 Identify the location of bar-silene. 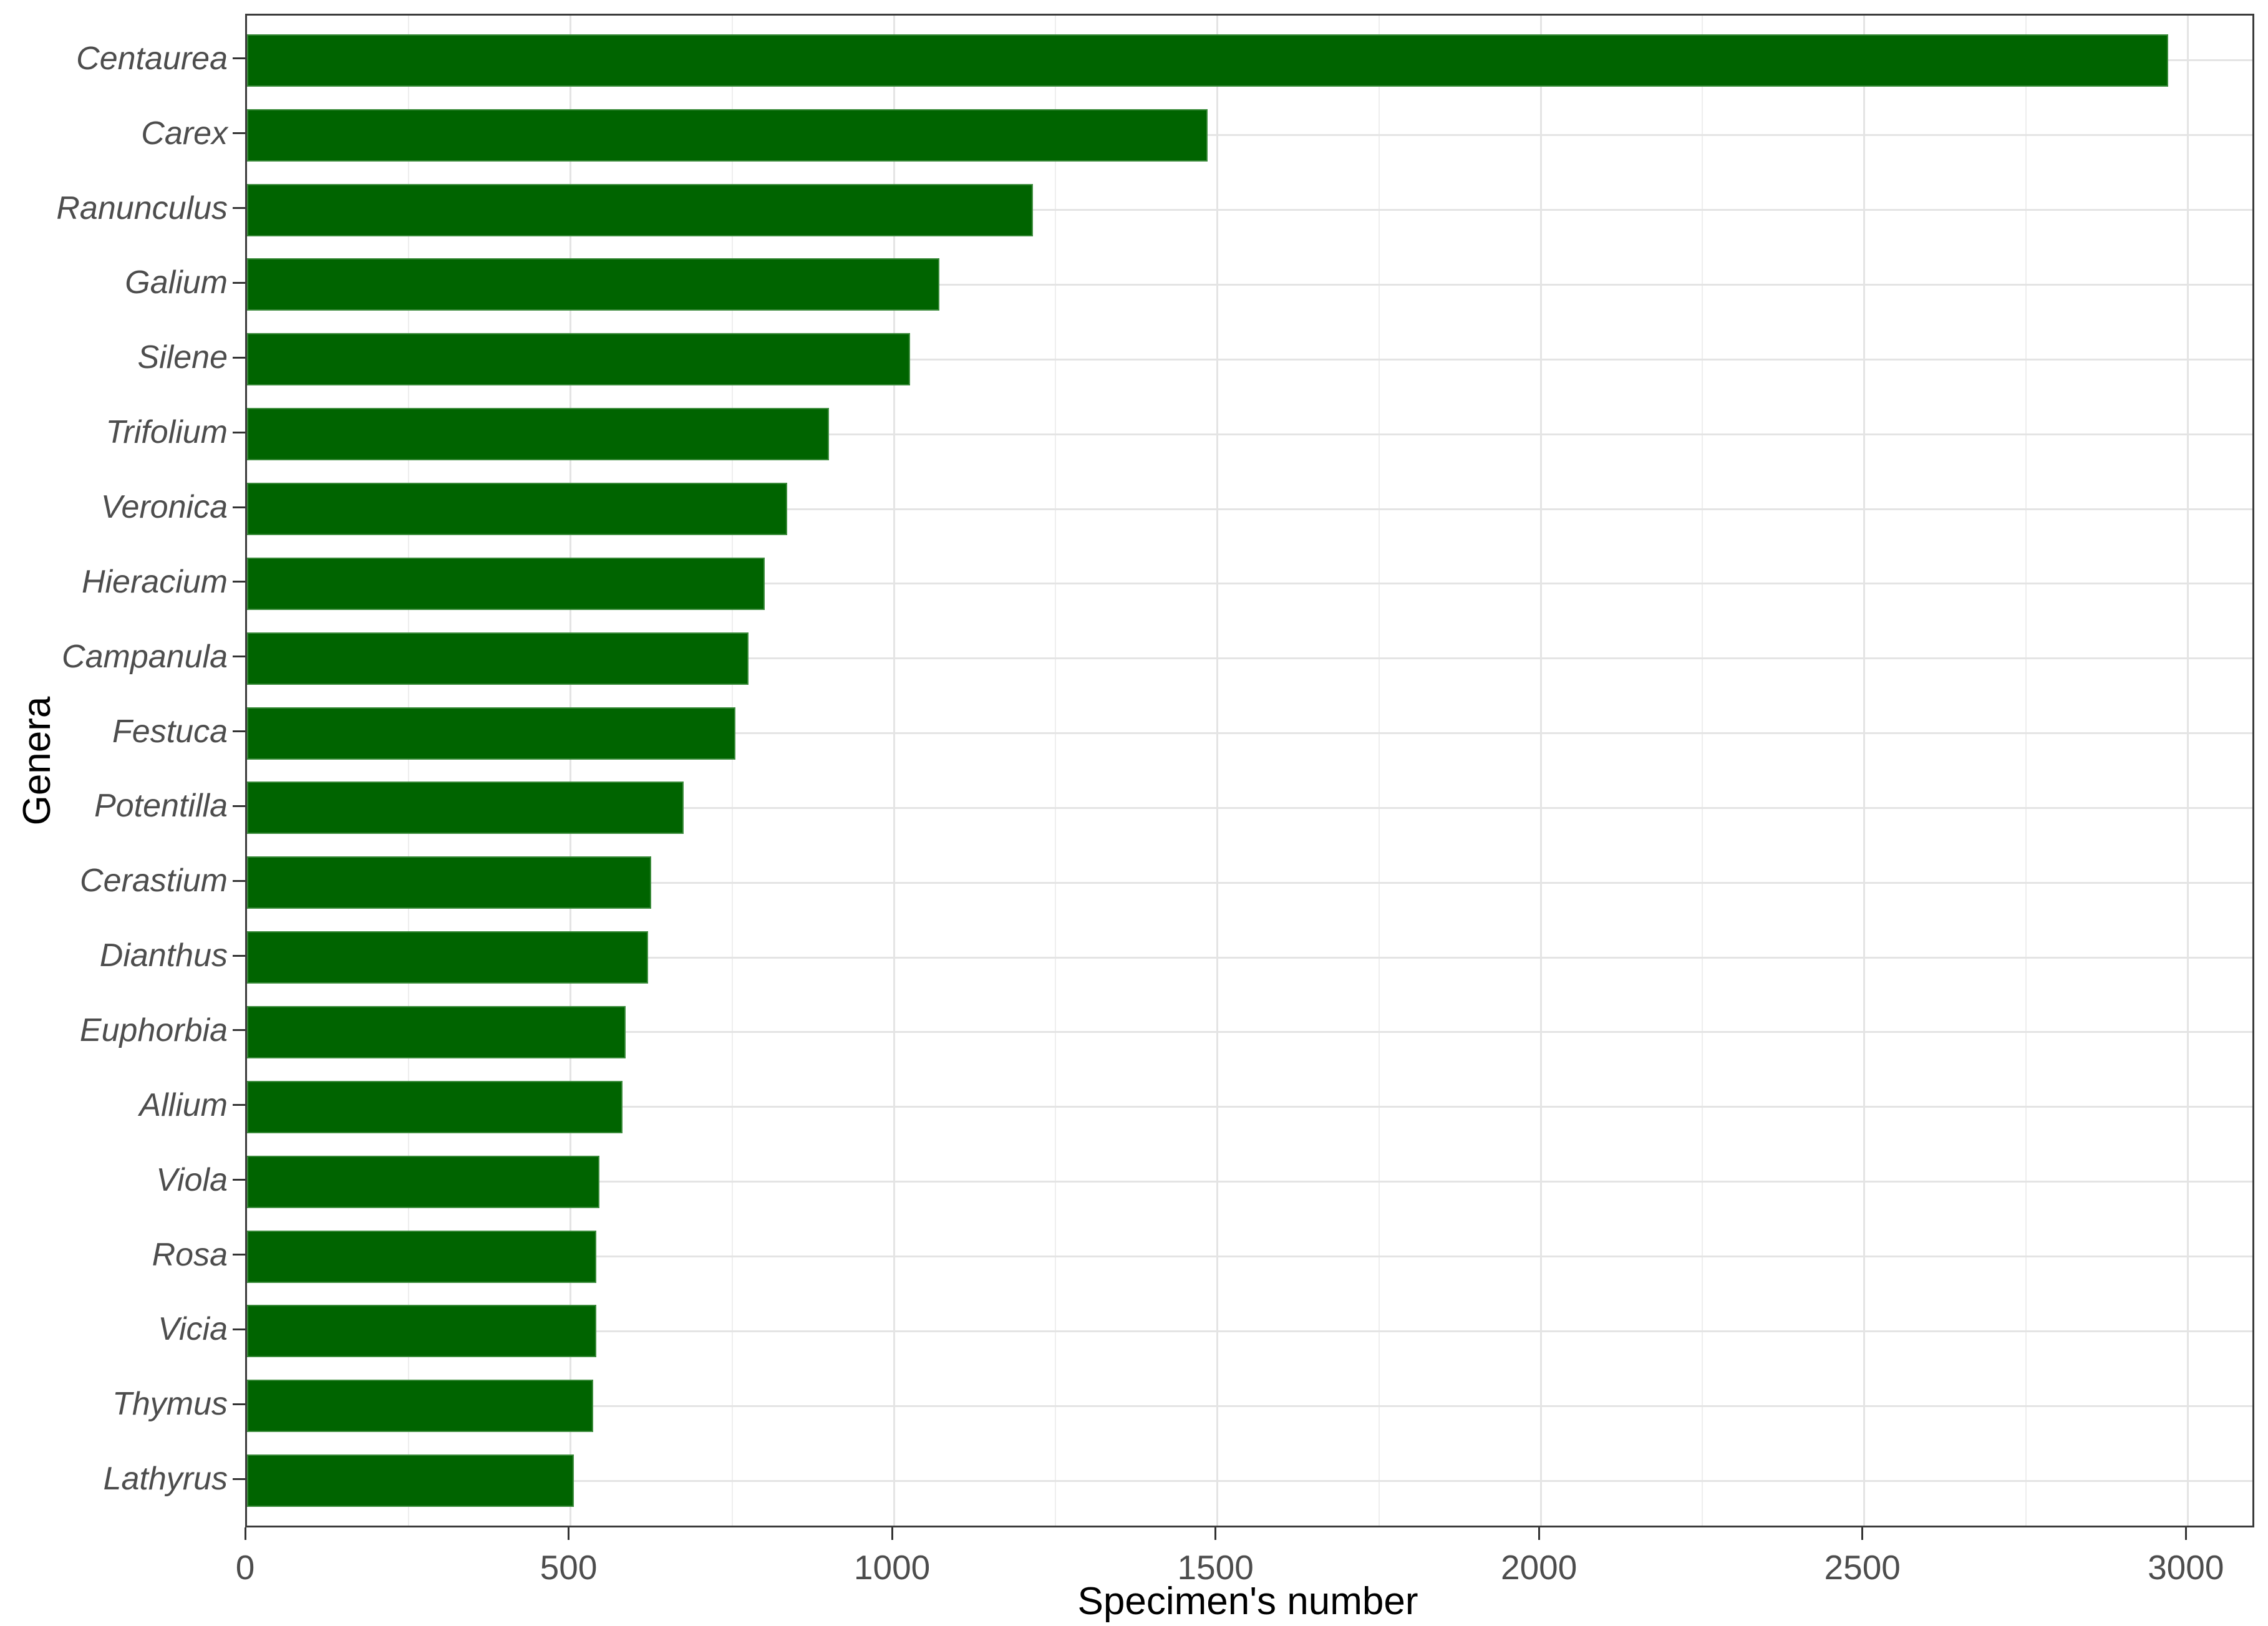
(579, 359).